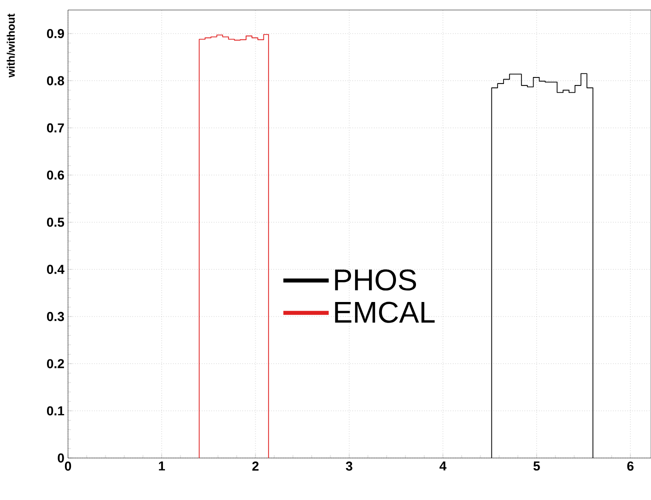 The height and width of the screenshot is (500, 651). I want to click on x-tick-label: 3, so click(349, 466).